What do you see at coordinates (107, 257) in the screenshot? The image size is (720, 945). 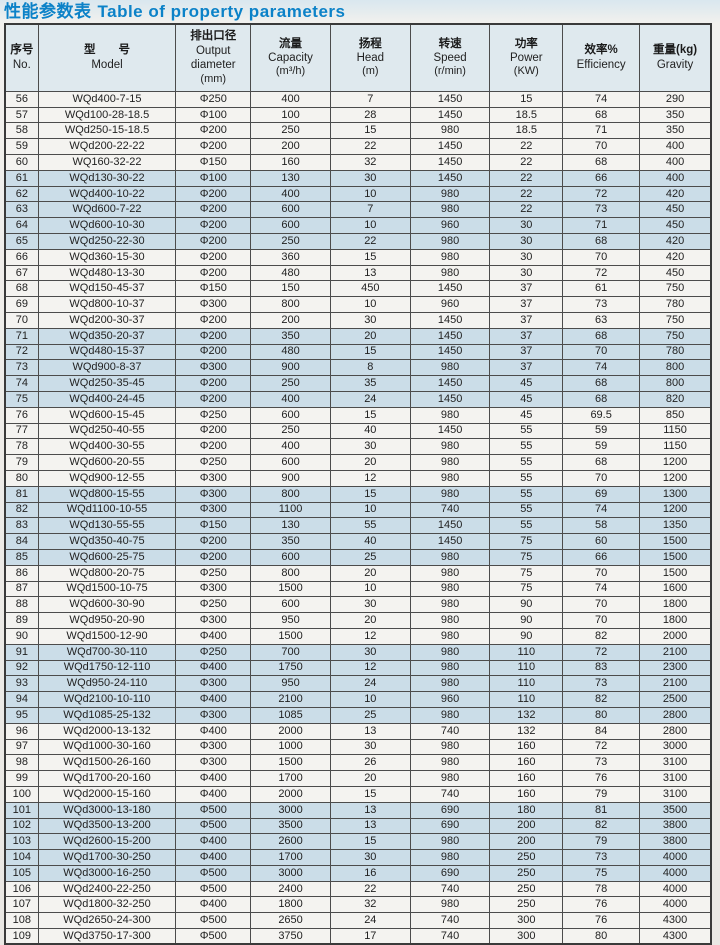 I see `cell-model: WQd360-15-30` at bounding box center [107, 257].